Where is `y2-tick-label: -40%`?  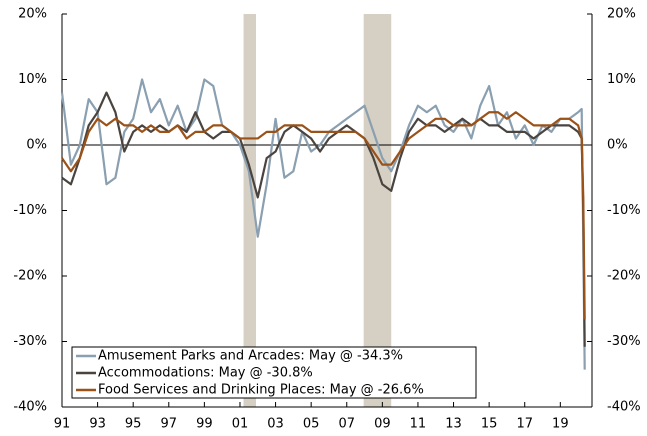
y2-tick-label: -40% is located at coordinates (624, 407).